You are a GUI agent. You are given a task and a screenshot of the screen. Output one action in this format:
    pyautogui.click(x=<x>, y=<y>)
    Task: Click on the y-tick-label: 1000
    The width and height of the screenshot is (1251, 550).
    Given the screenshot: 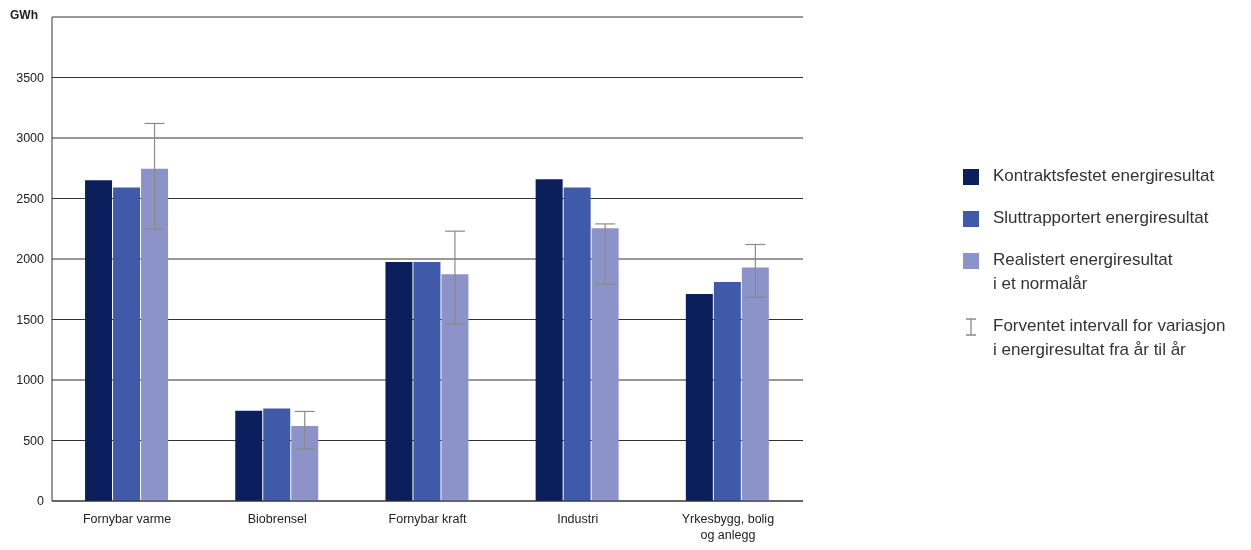 What is the action you would take?
    pyautogui.click(x=30, y=380)
    